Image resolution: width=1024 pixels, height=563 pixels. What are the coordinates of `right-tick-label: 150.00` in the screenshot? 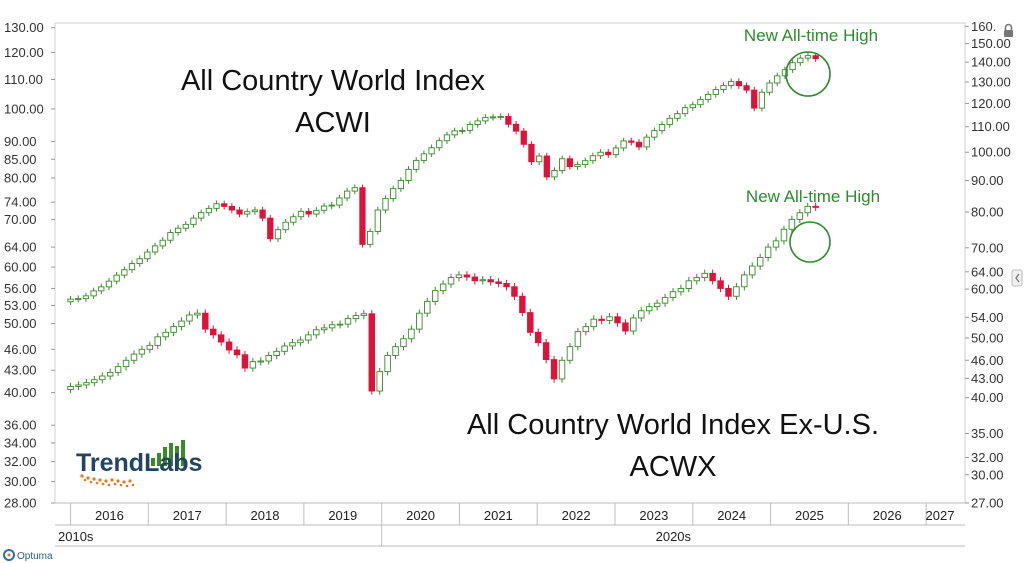 It's located at (991, 43).